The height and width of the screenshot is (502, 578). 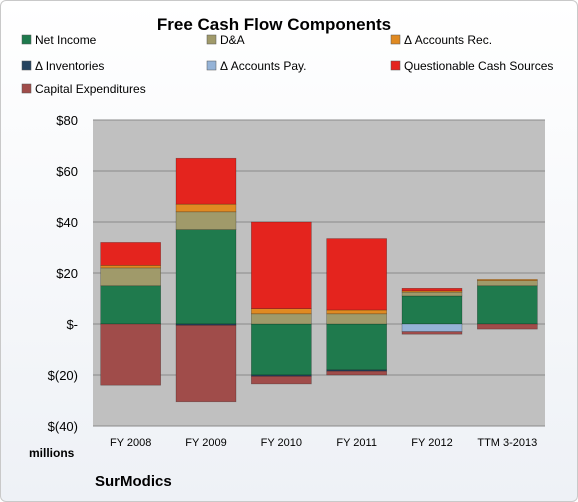 I want to click on bar-net-income-fy-2011, so click(x=356, y=347).